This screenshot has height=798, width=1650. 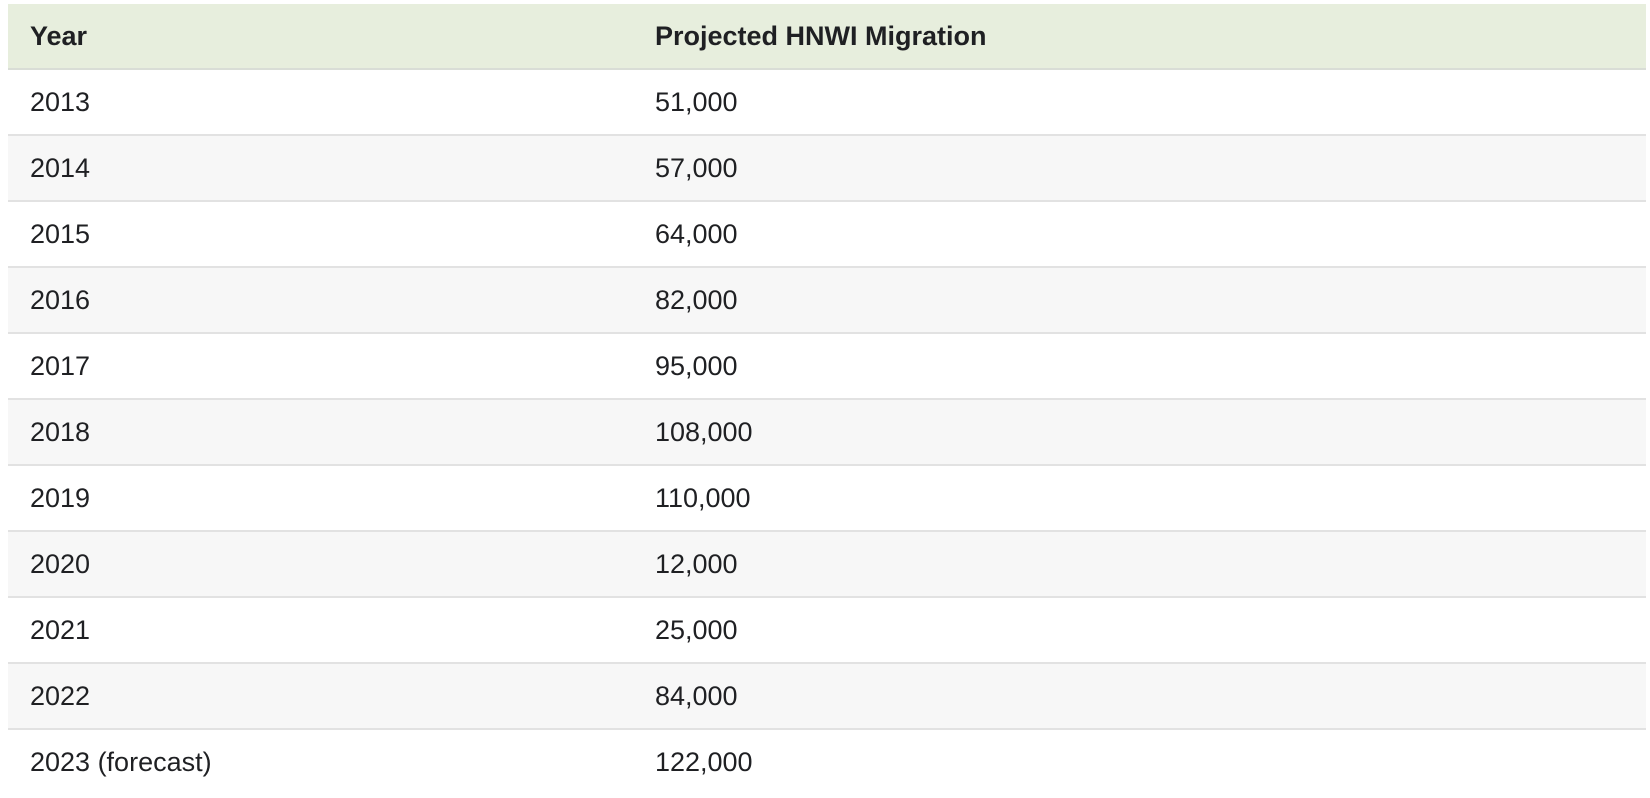 What do you see at coordinates (320, 37) in the screenshot?
I see `column-header-year: Year` at bounding box center [320, 37].